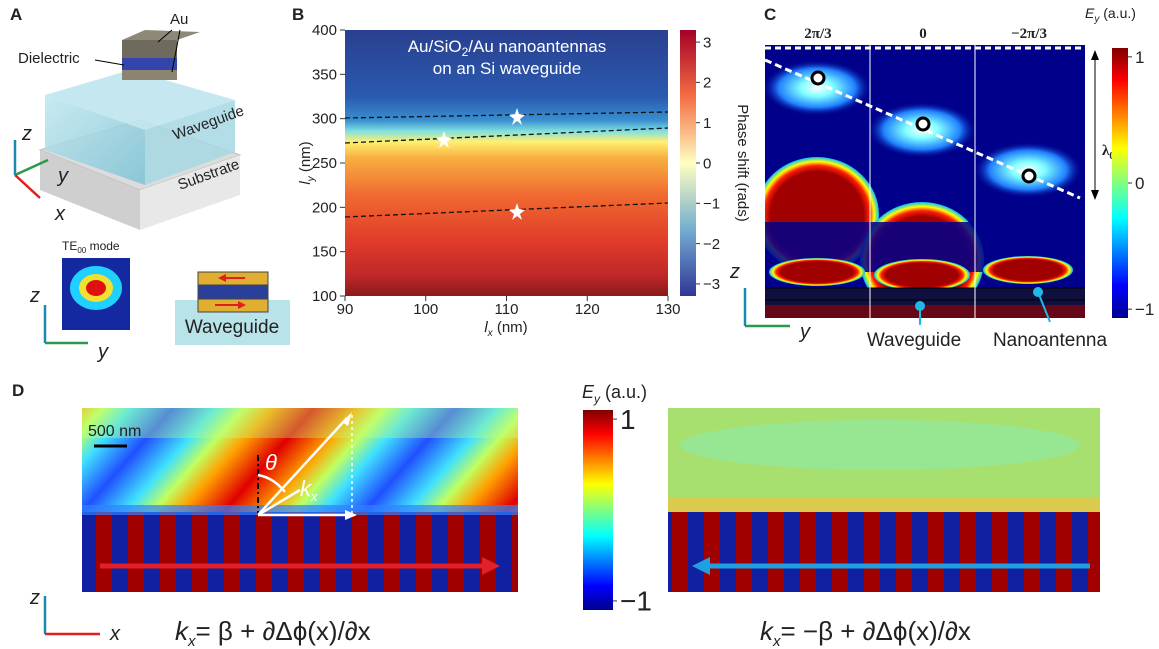  What do you see at coordinates (707, 42) in the screenshot?
I see `colorbar-tick-label: 3` at bounding box center [707, 42].